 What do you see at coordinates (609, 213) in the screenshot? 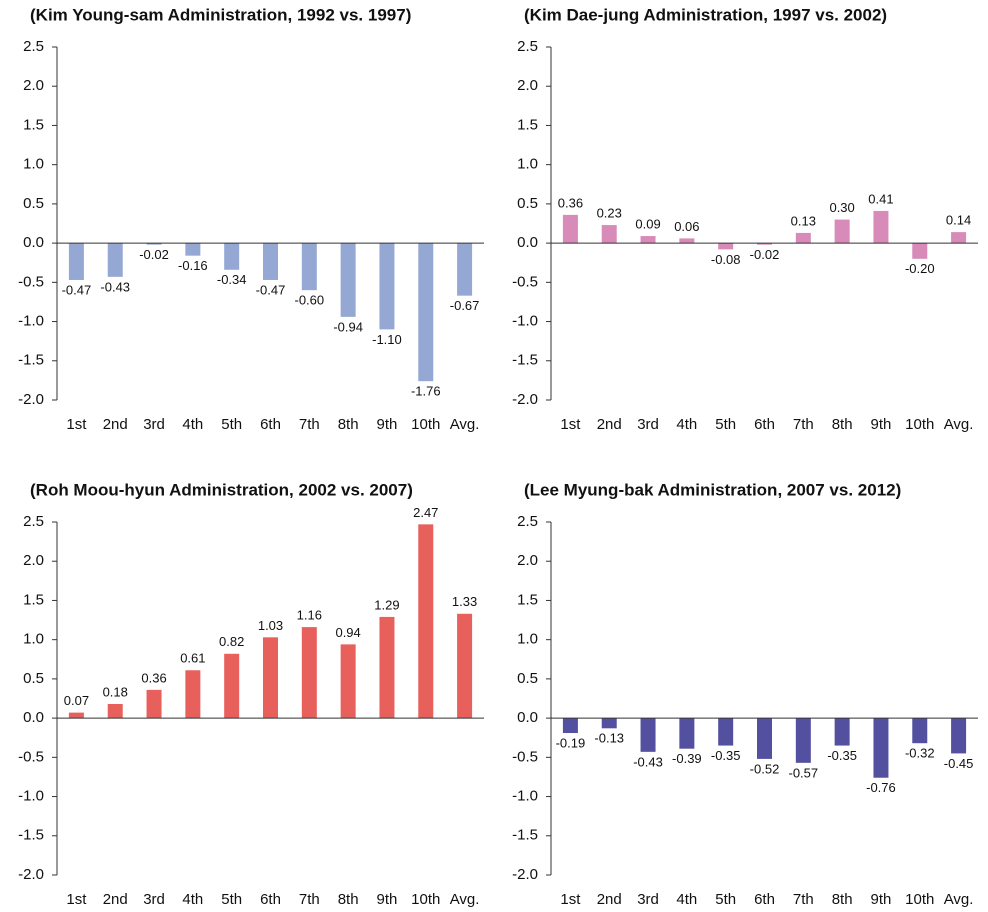
I see `value-label: 0.23` at bounding box center [609, 213].